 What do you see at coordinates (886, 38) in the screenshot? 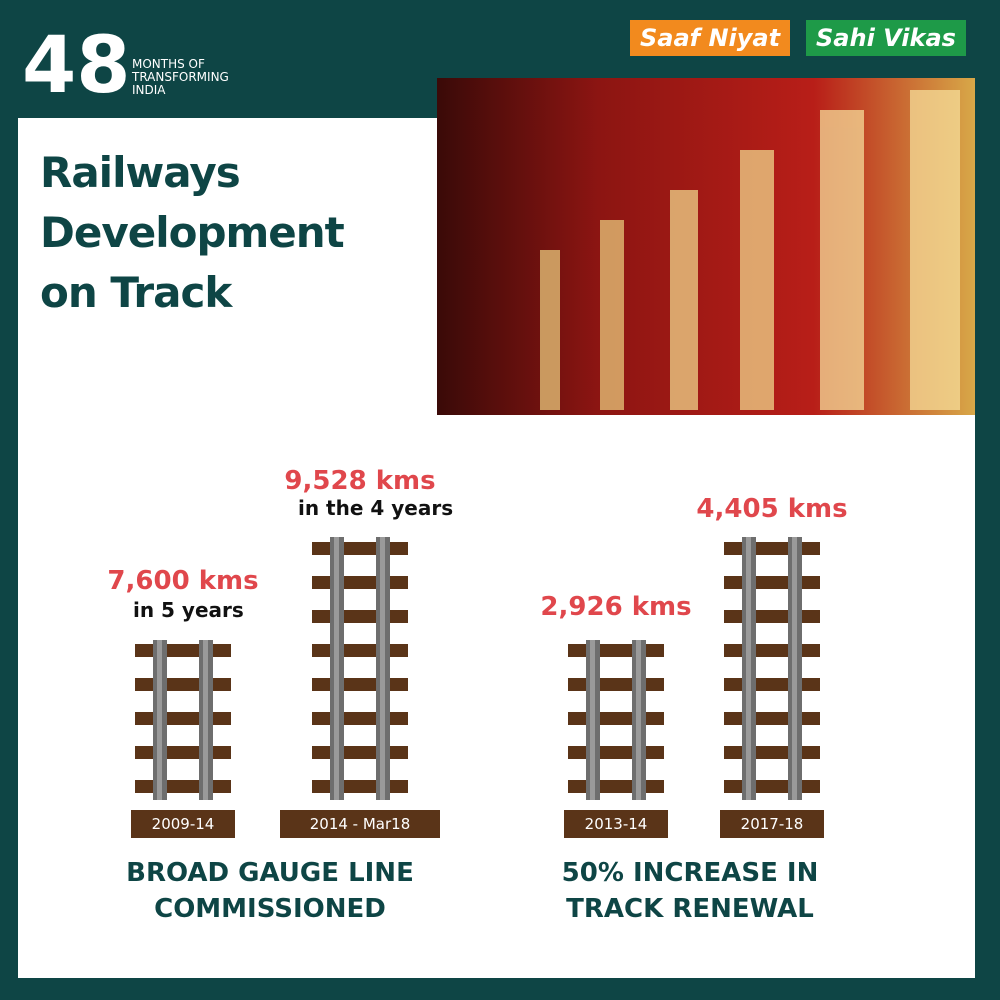
I see `tag: Sahi Vikas` at bounding box center [886, 38].